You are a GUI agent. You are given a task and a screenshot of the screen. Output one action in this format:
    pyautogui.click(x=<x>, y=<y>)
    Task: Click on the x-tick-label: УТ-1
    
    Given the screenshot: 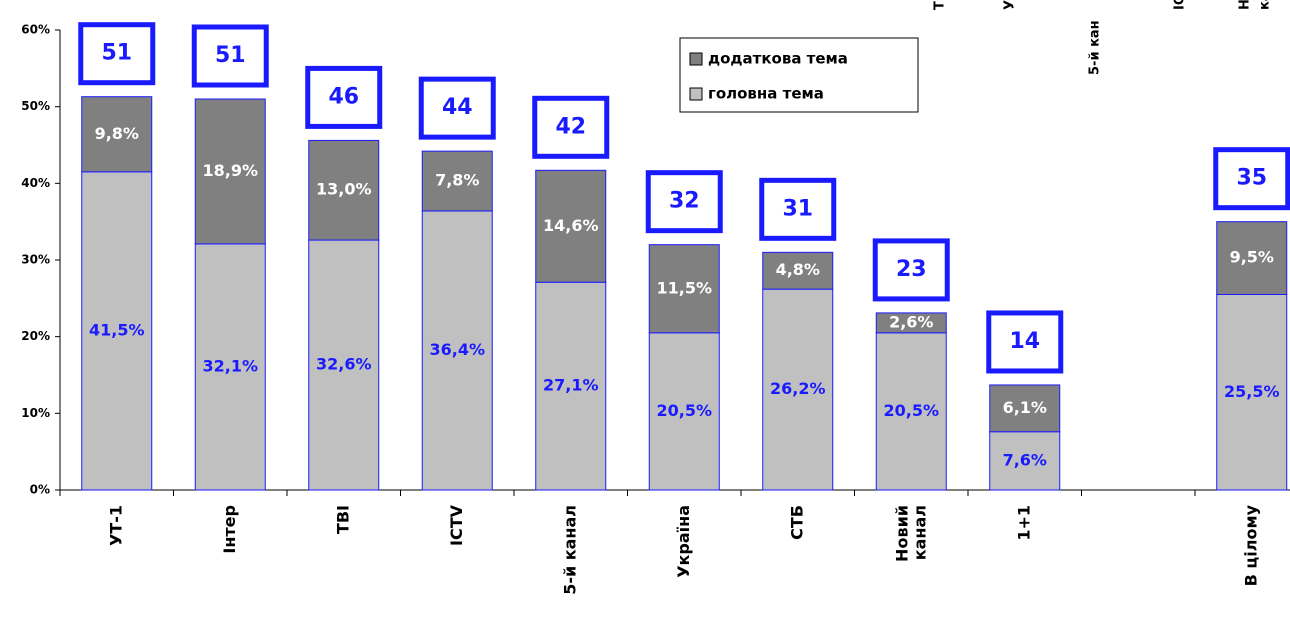 What is the action you would take?
    pyautogui.click(x=115, y=525)
    